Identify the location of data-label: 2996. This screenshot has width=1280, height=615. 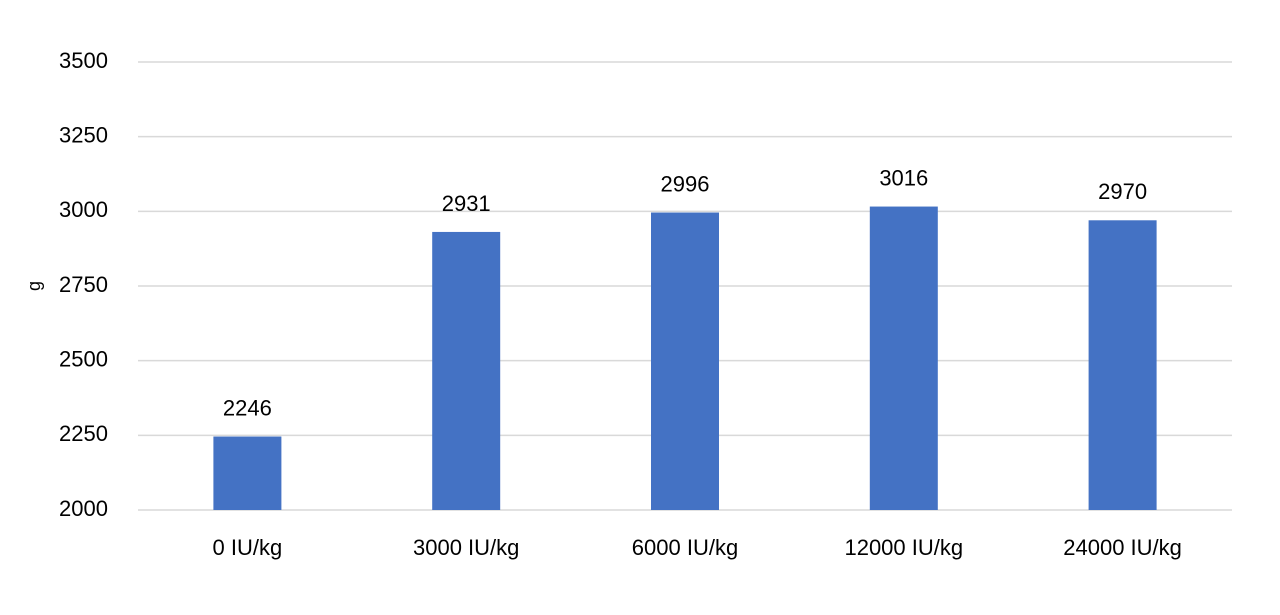
(685, 183).